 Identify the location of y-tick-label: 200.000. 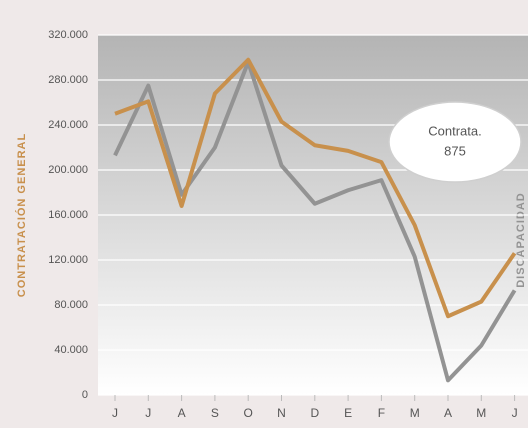
(68, 170).